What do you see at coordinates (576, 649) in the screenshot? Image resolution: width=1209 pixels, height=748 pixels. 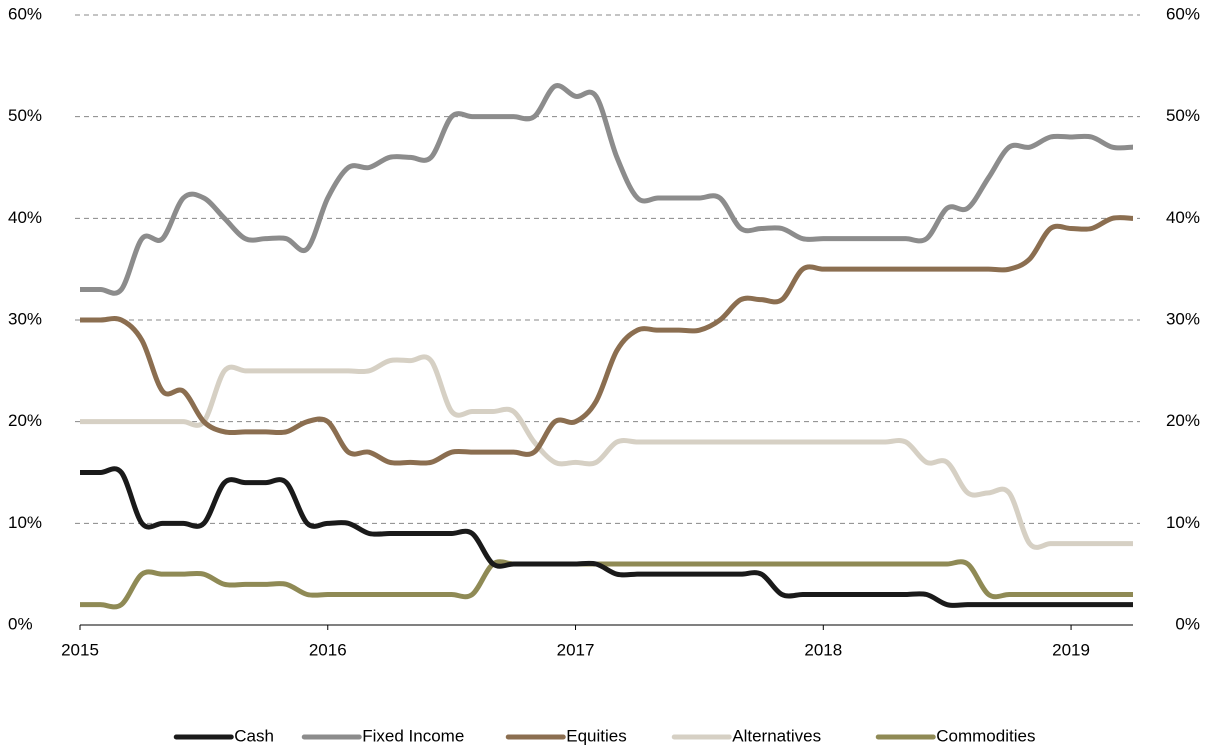 I see `x-tick-label: 2017` at bounding box center [576, 649].